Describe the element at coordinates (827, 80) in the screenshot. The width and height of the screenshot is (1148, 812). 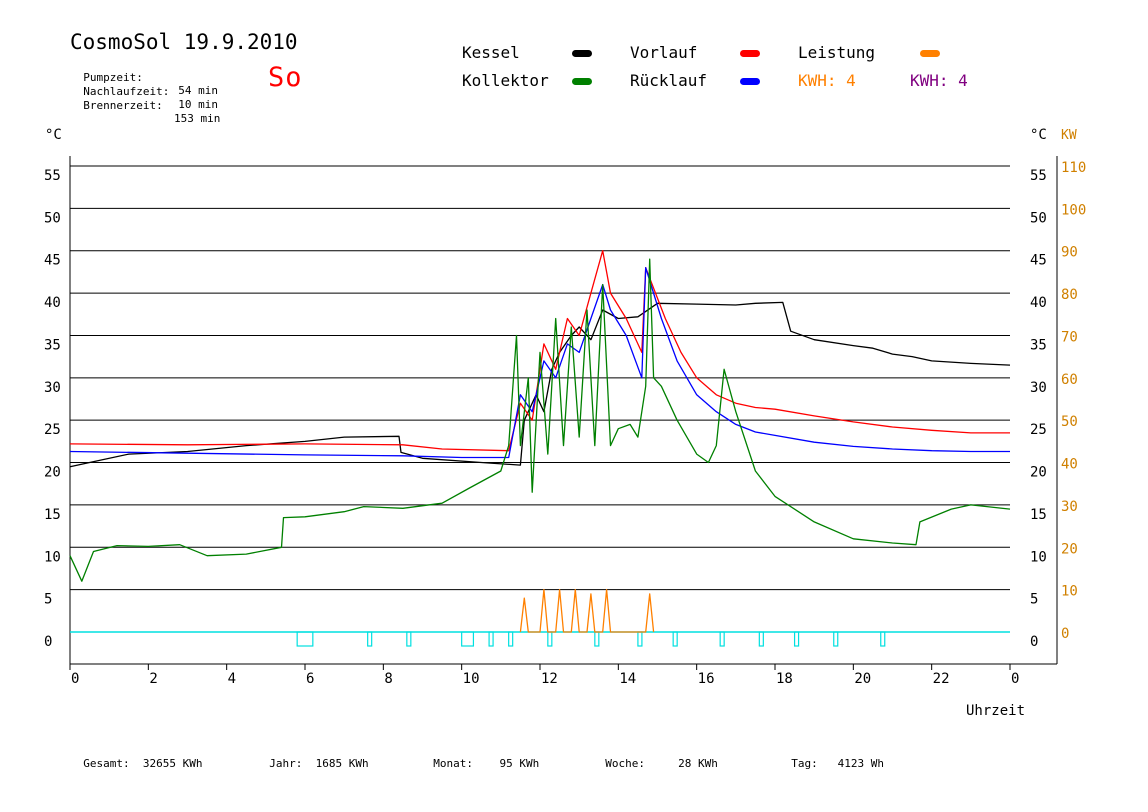
I see `kwh-orange-label: KWH: 4` at that location.